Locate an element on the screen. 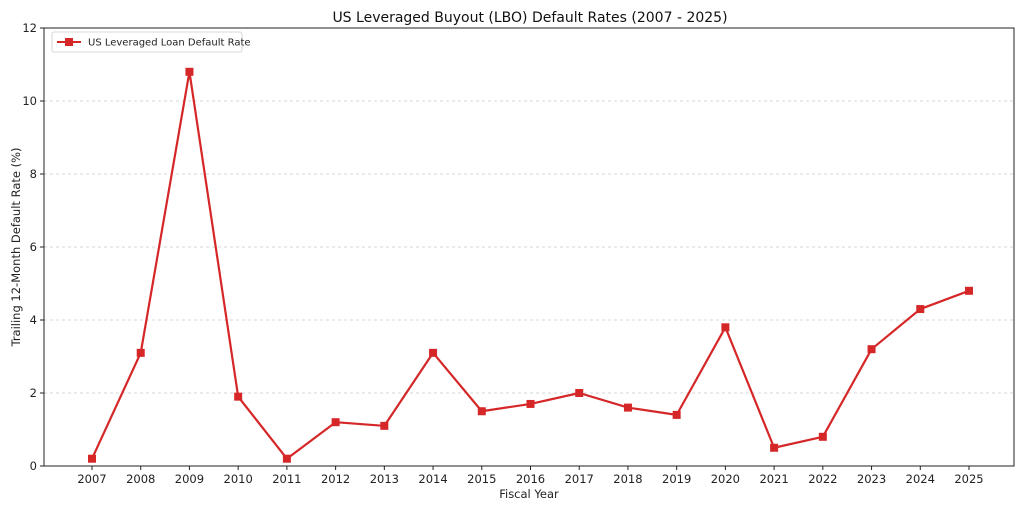 The image size is (1024, 512). y-axis-label: Trailing 12-Month Default Rate (%) is located at coordinates (16, 247).